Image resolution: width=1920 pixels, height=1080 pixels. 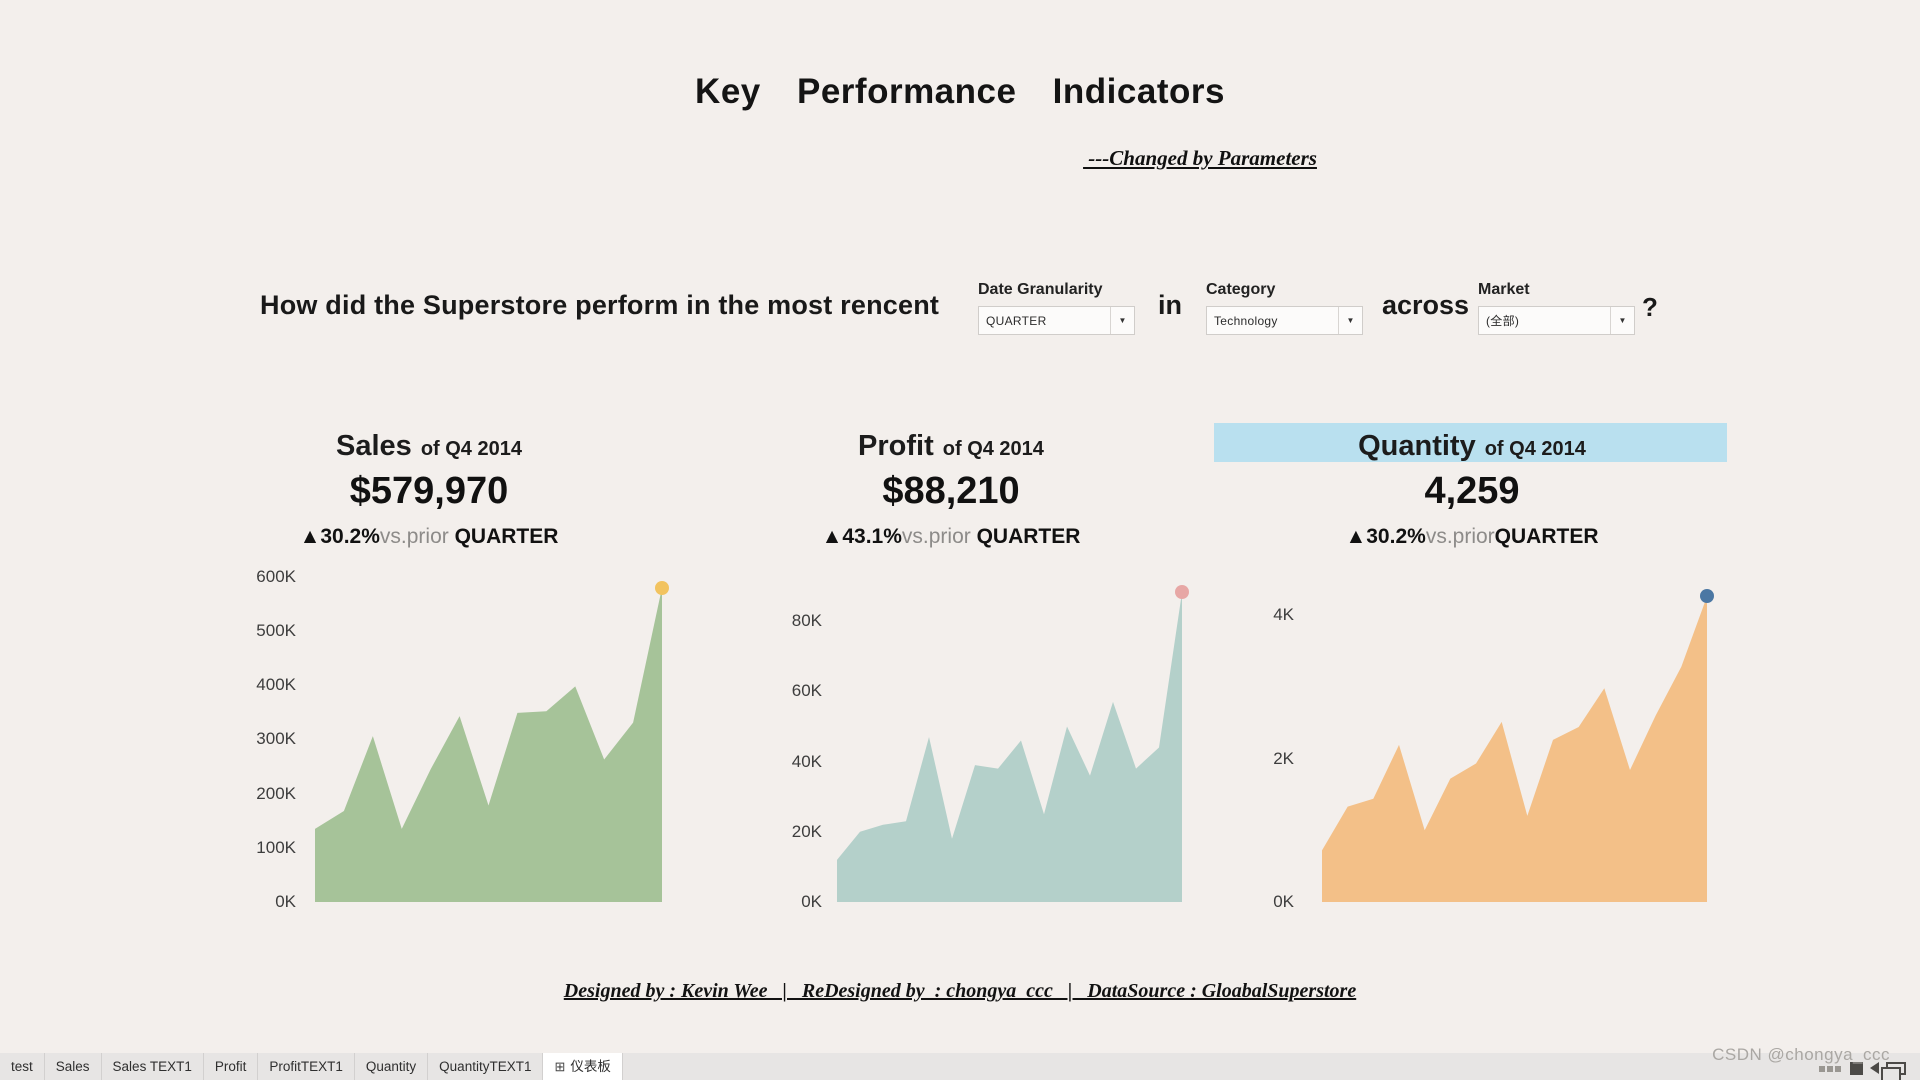 What do you see at coordinates (951, 491) in the screenshot?
I see `kpi-profit-value: $88,210` at bounding box center [951, 491].